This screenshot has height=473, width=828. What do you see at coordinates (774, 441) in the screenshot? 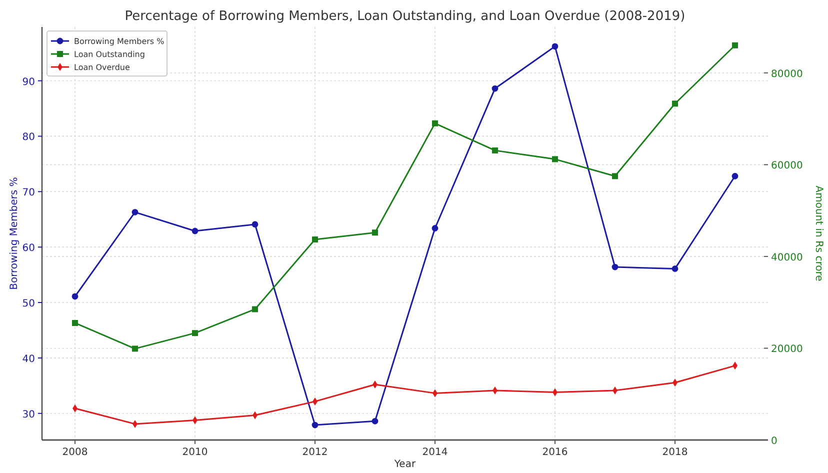
I see `y2-tick-label: 0` at bounding box center [774, 441].